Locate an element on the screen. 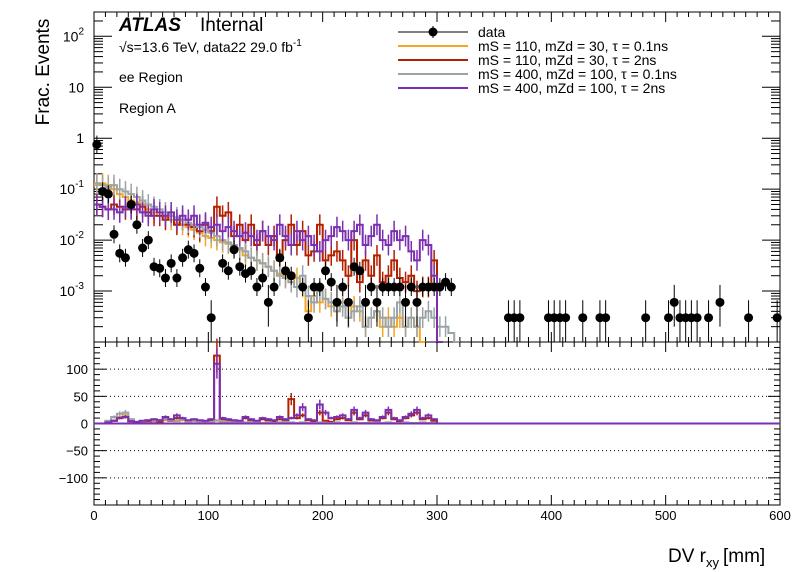  x-axis-title: DV rxy [mm] is located at coordinates (716, 558).